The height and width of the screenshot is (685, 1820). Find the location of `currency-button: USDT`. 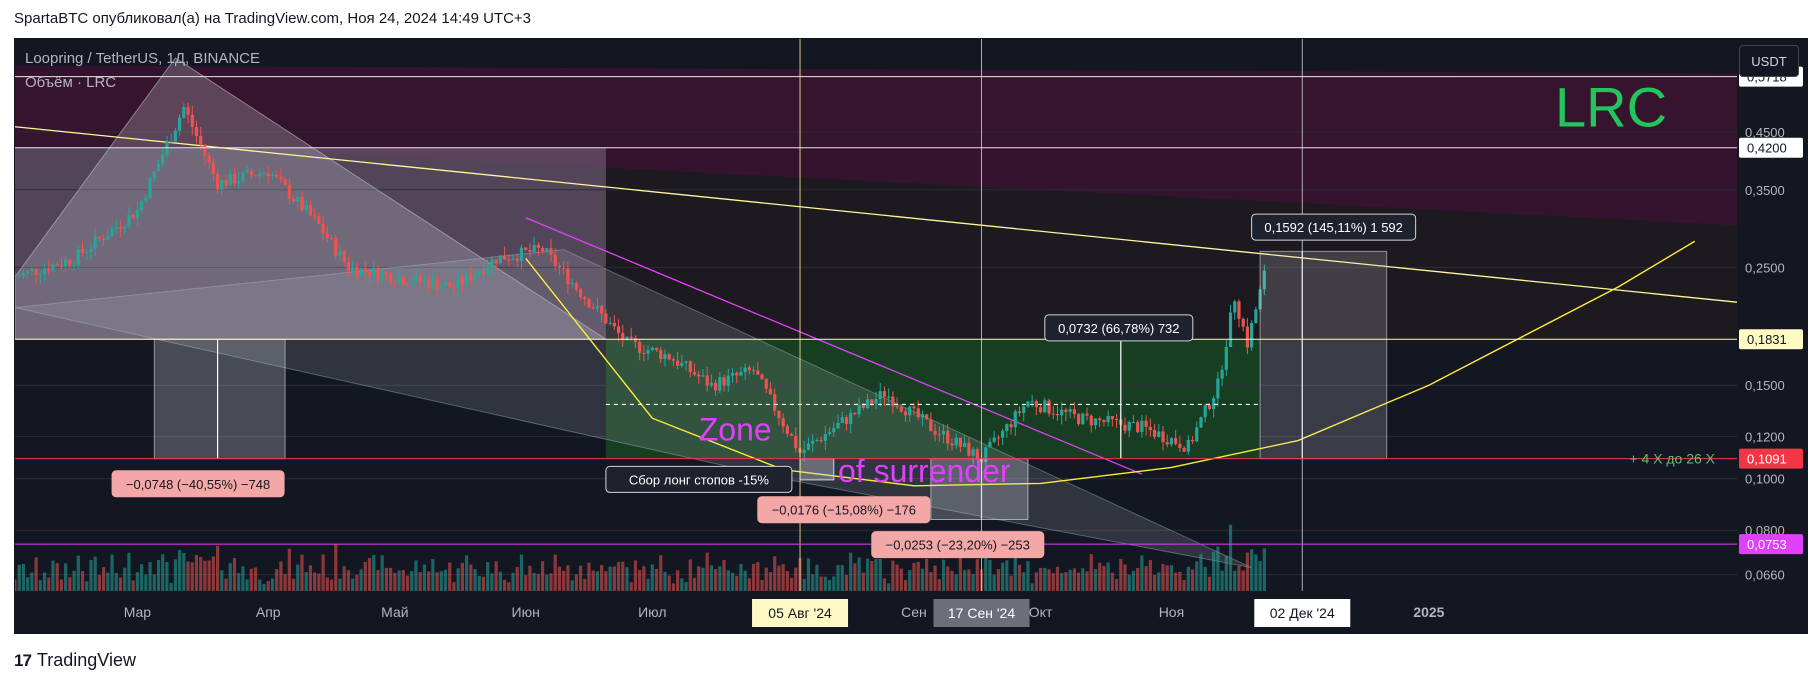

currency-button: USDT is located at coordinates (1769, 61).